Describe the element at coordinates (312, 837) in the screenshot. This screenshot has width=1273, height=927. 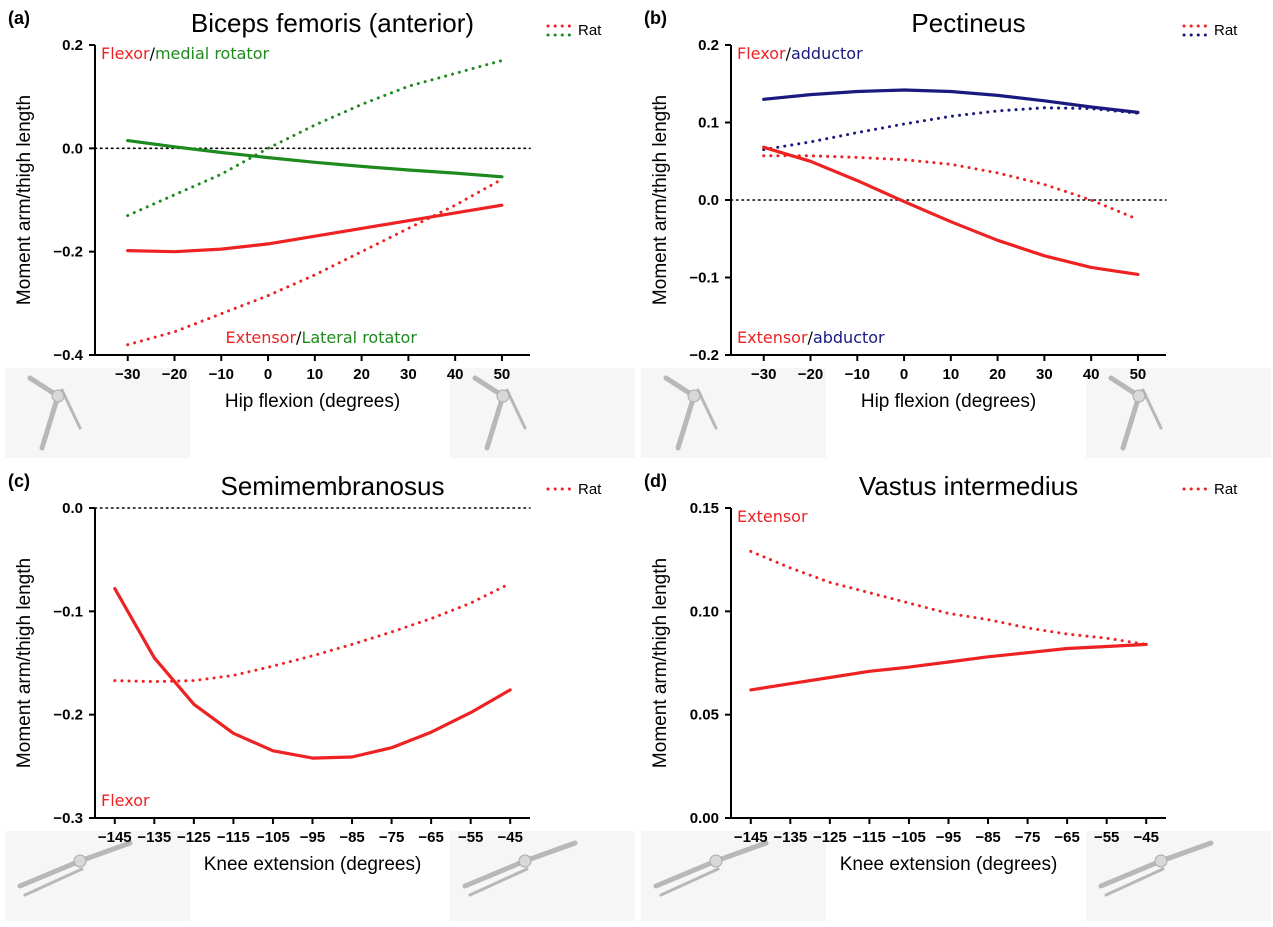
I see `x-tick-label: −95` at that location.